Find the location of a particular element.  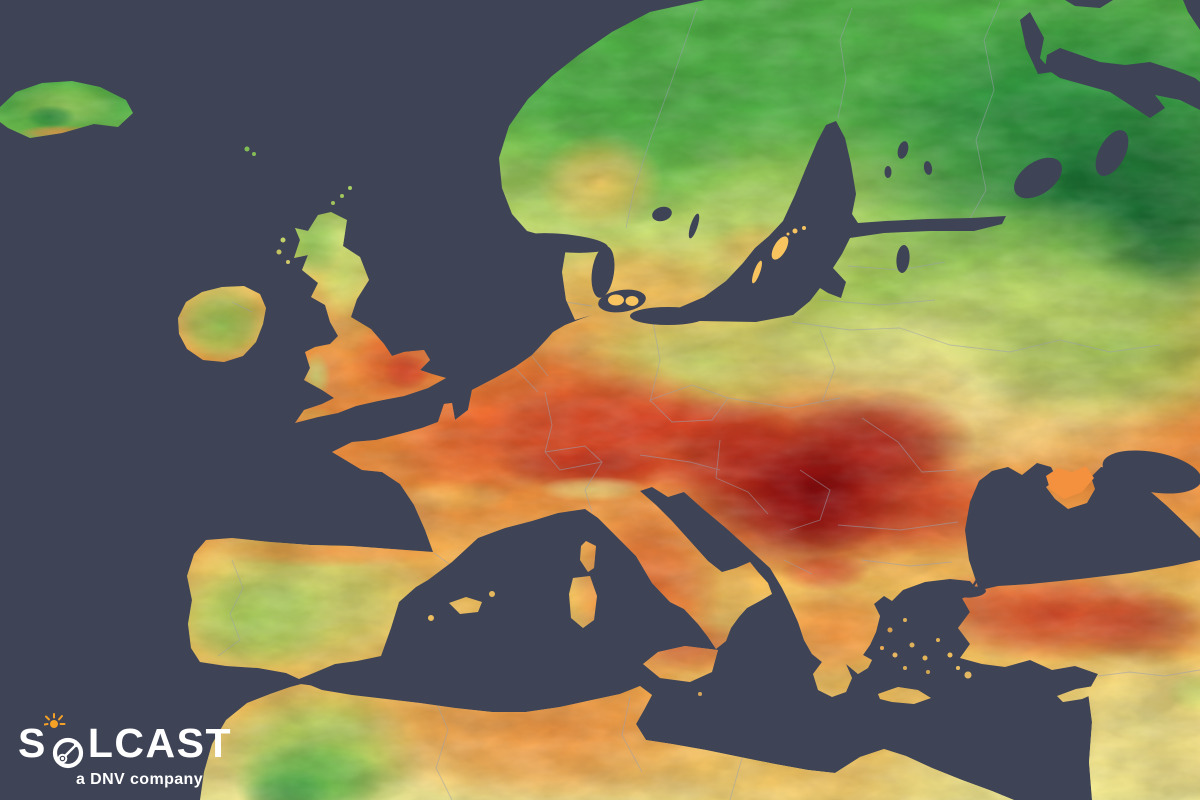

logo-text-after-icon: LCAST is located at coordinates (160, 743).